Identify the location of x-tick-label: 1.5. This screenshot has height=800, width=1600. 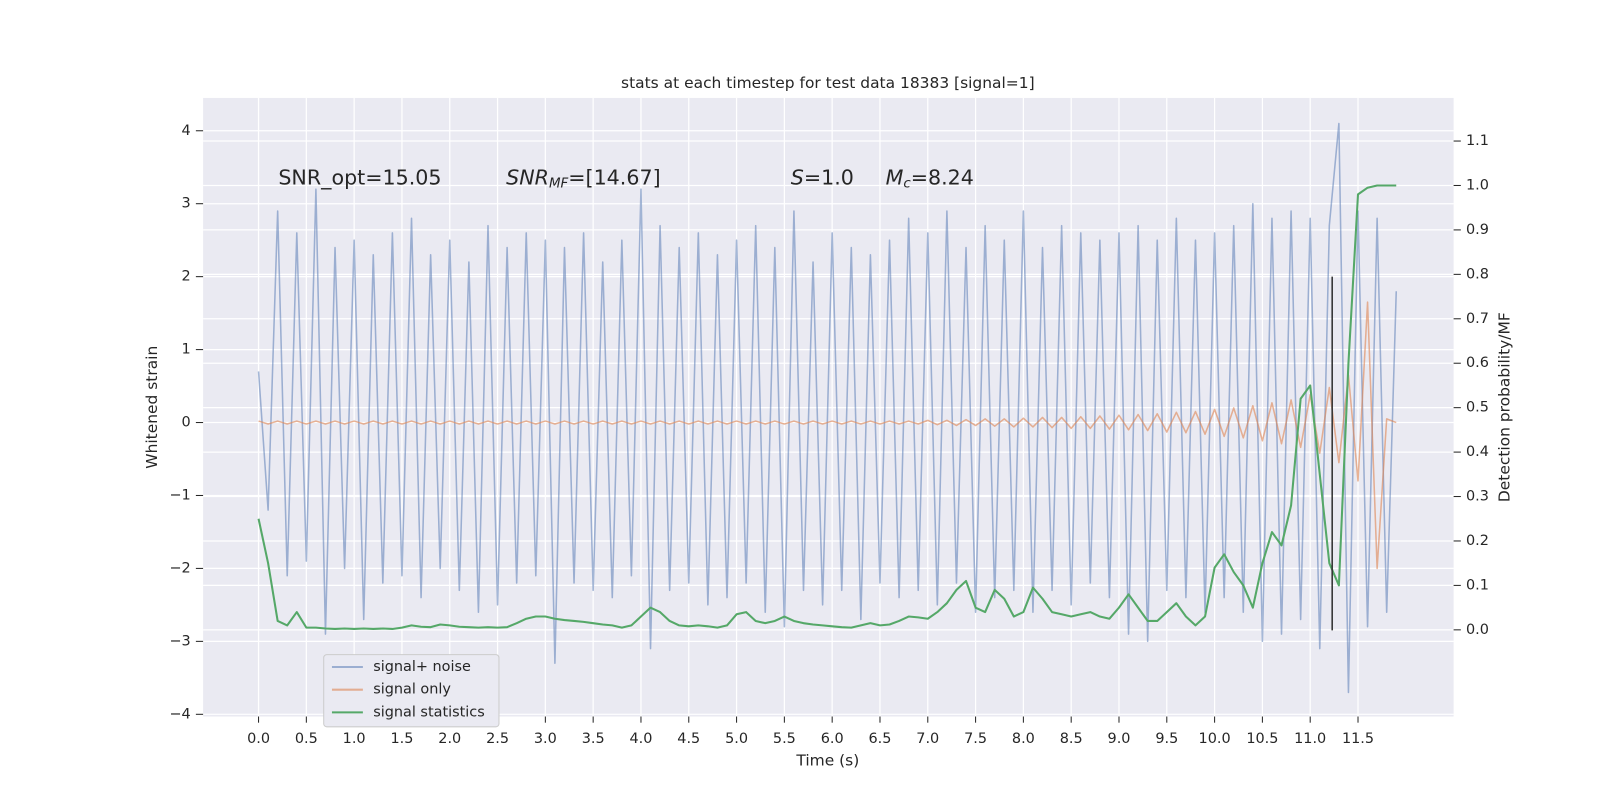
(401, 739).